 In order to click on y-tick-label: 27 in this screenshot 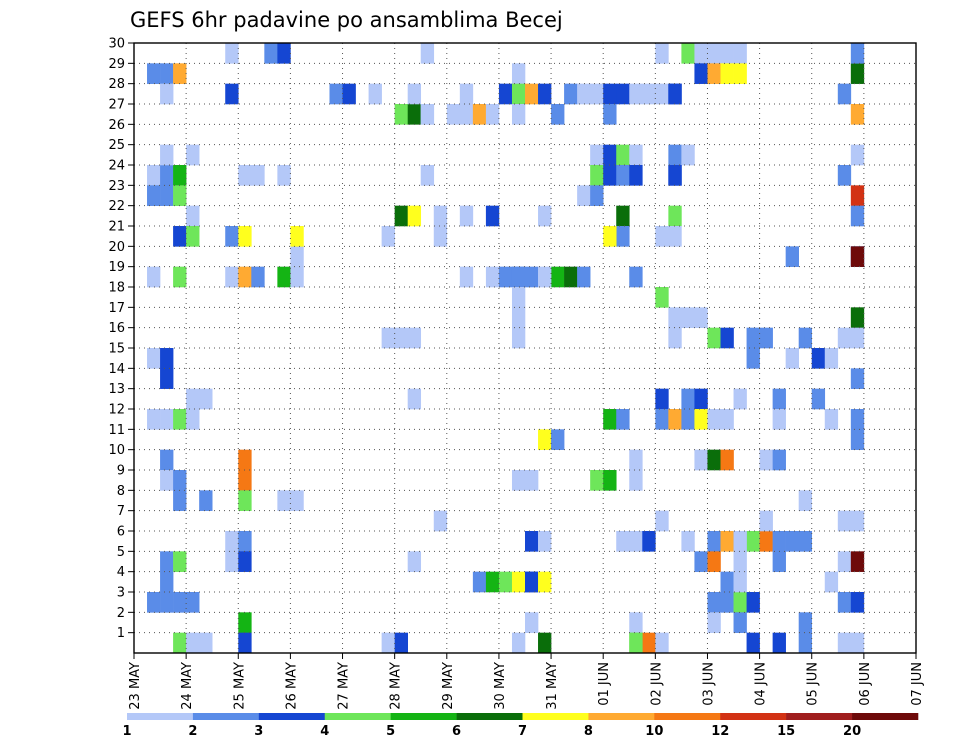, I will do `click(116, 105)`.